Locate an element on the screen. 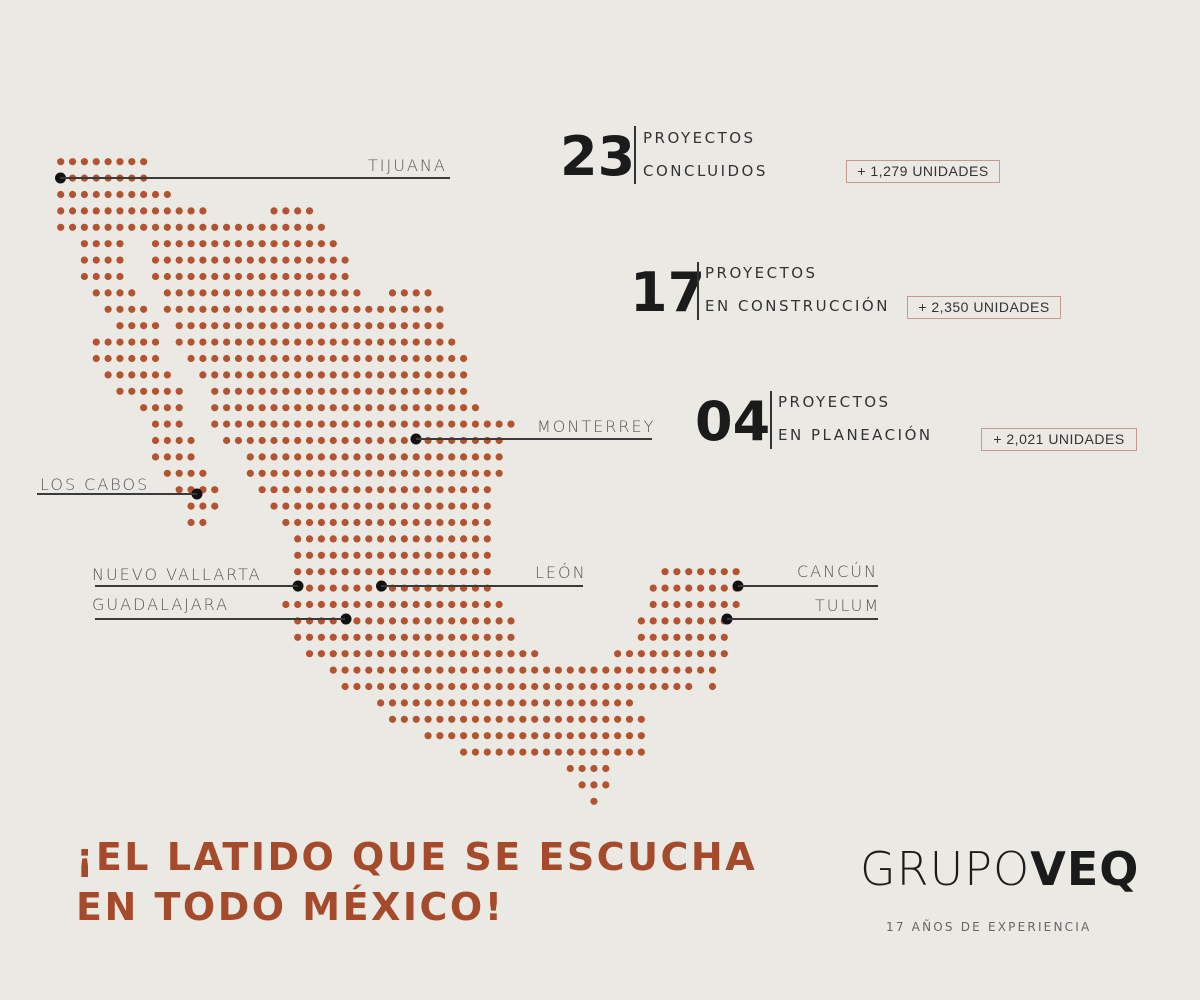 The width and height of the screenshot is (1200, 1000). city-marker-guadalajara is located at coordinates (346, 619).